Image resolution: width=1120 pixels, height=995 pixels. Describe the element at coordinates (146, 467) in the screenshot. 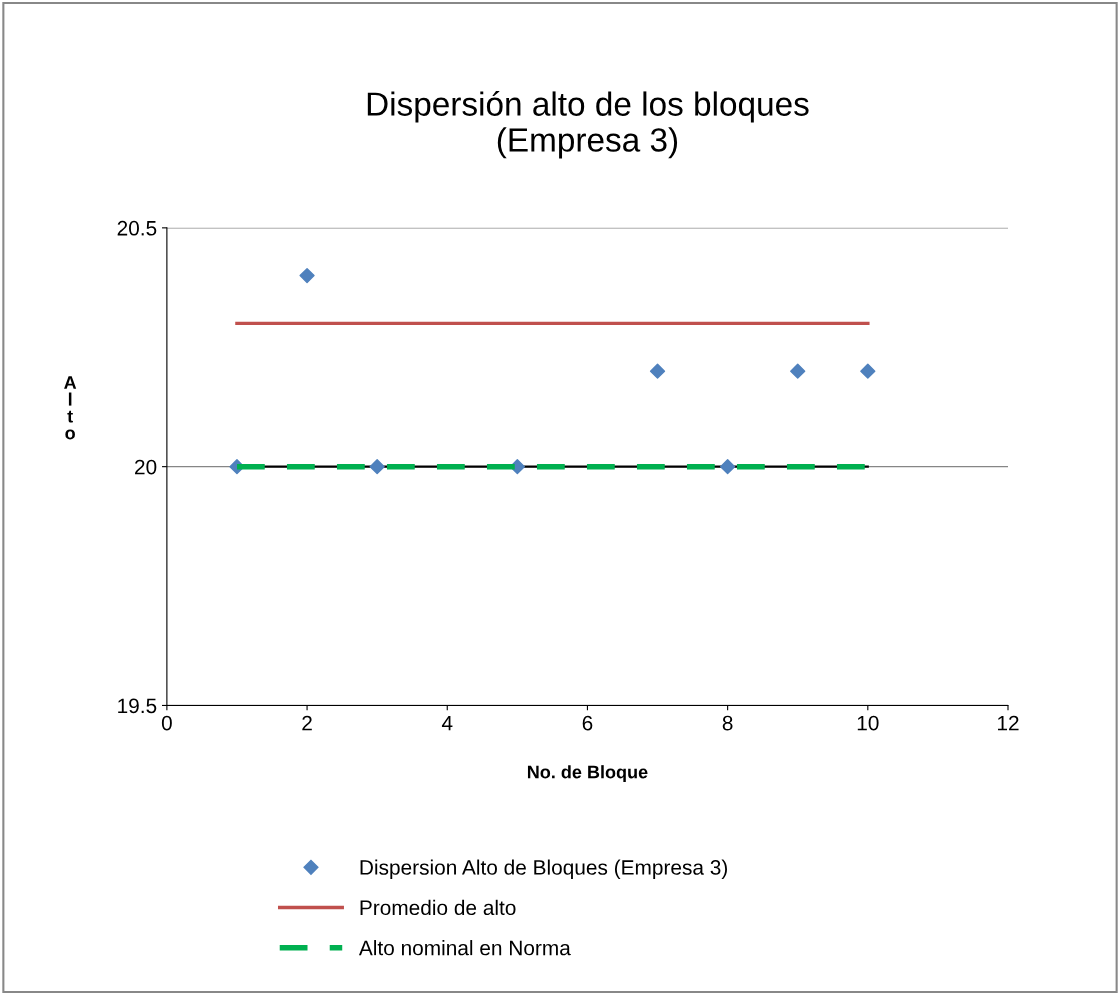

I see `y-tick-label: 20` at that location.